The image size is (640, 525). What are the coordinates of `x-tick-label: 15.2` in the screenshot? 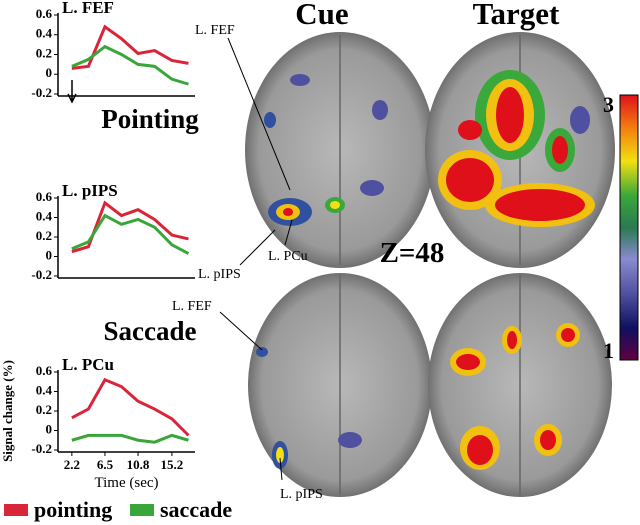 It's located at (172, 464).